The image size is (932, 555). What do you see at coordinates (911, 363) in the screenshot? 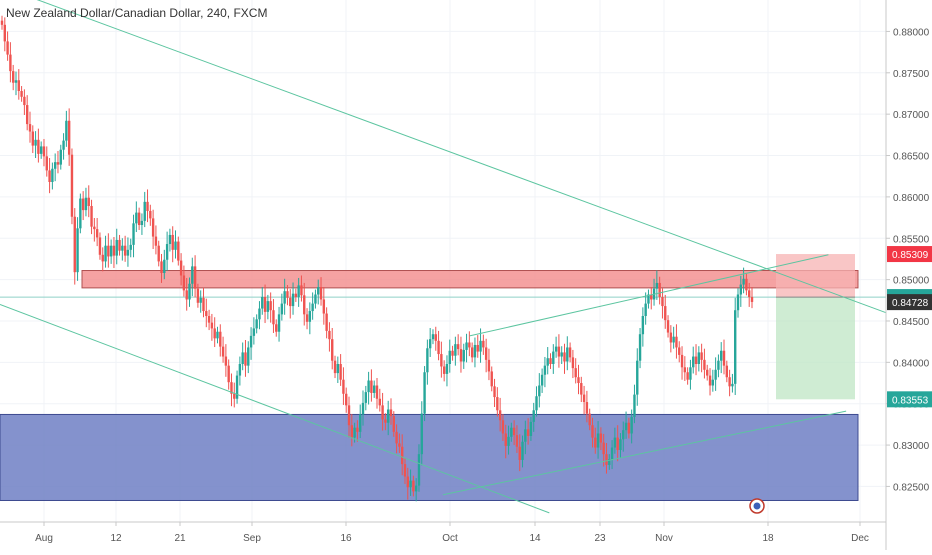
I see `price-tick-label: 0.84000` at bounding box center [911, 363].